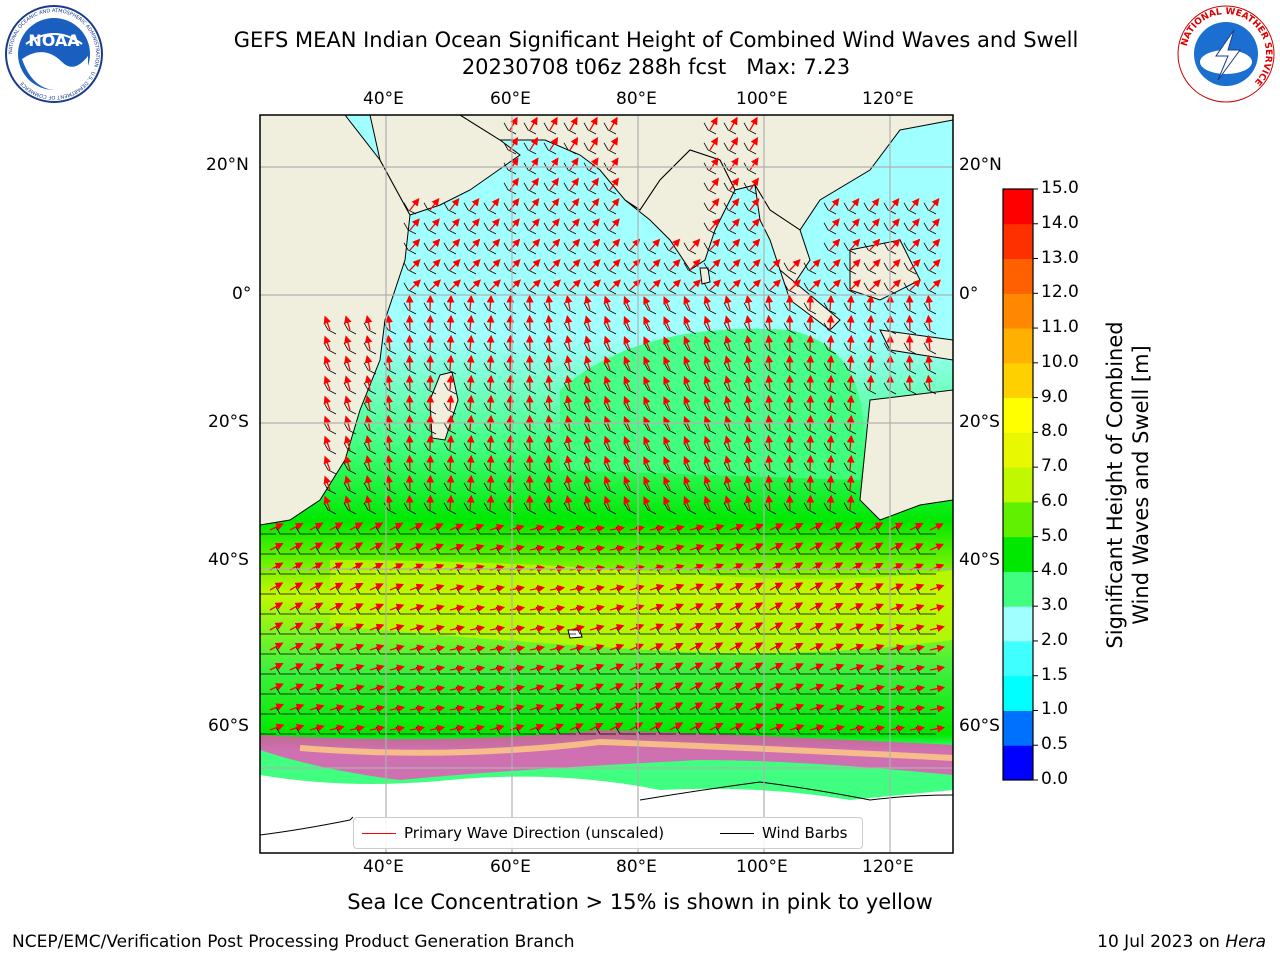  Describe the element at coordinates (656, 67) in the screenshot. I see `title-line-2: 20230708 t06z 288h fcst Max: 7.23` at that location.